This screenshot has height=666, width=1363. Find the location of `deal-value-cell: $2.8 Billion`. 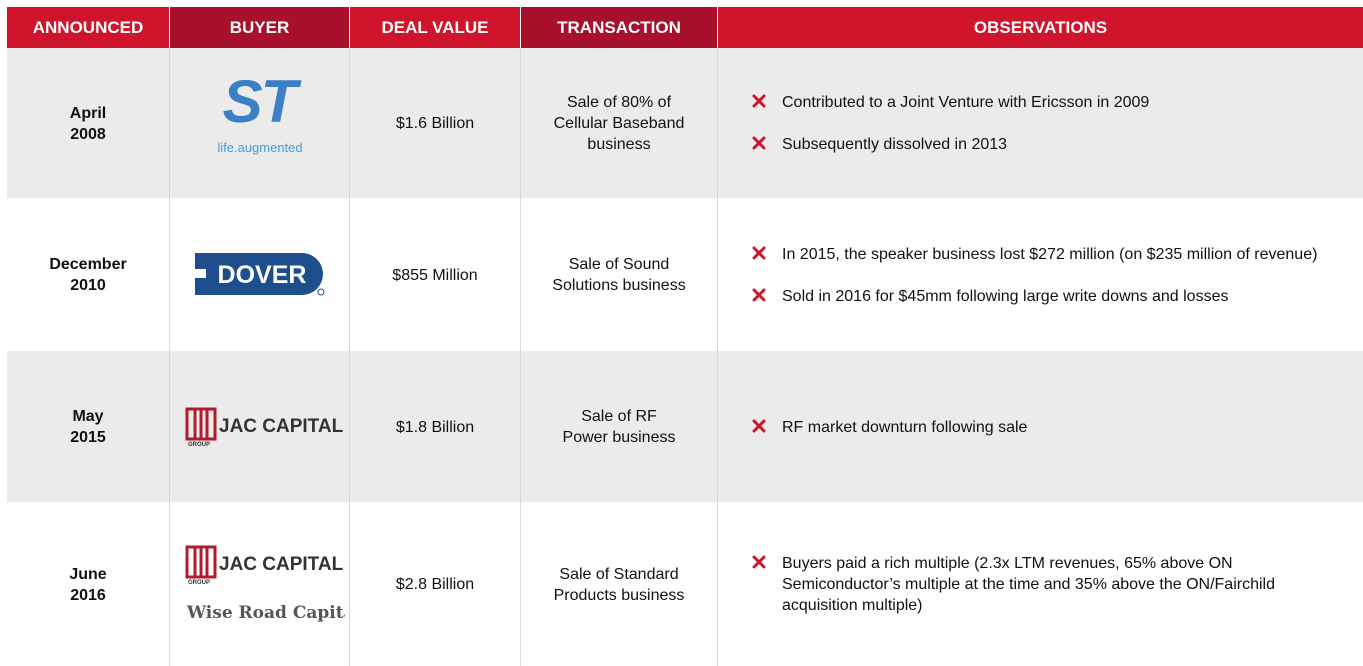

deal-value-cell: $2.8 Billion is located at coordinates (435, 584).